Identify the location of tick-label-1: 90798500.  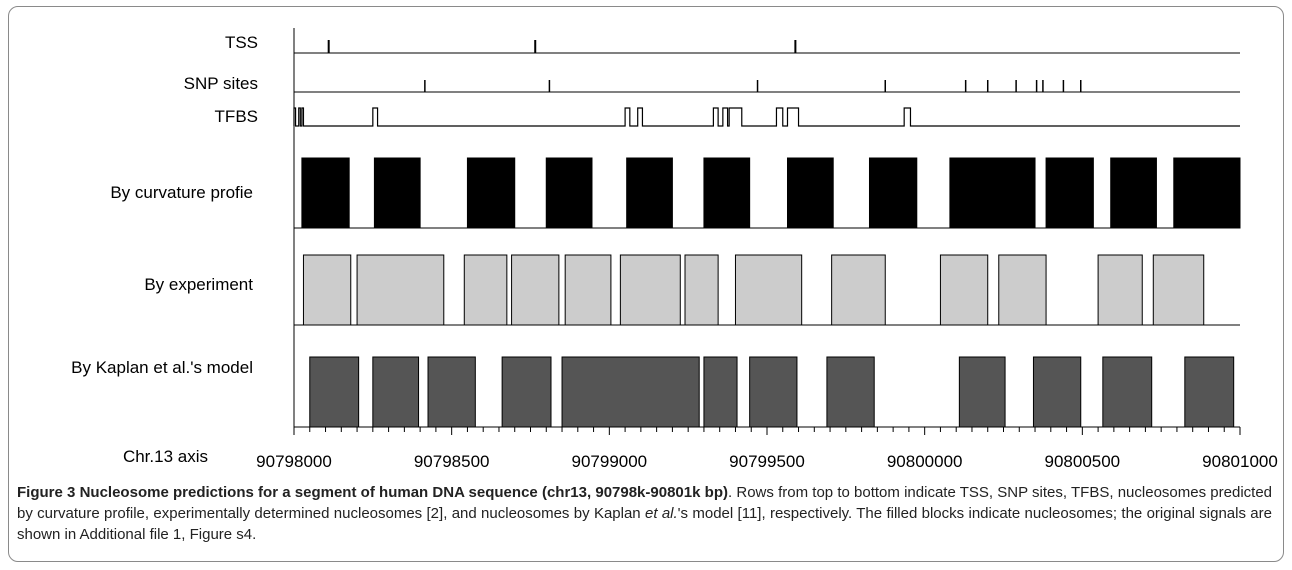
(452, 461).